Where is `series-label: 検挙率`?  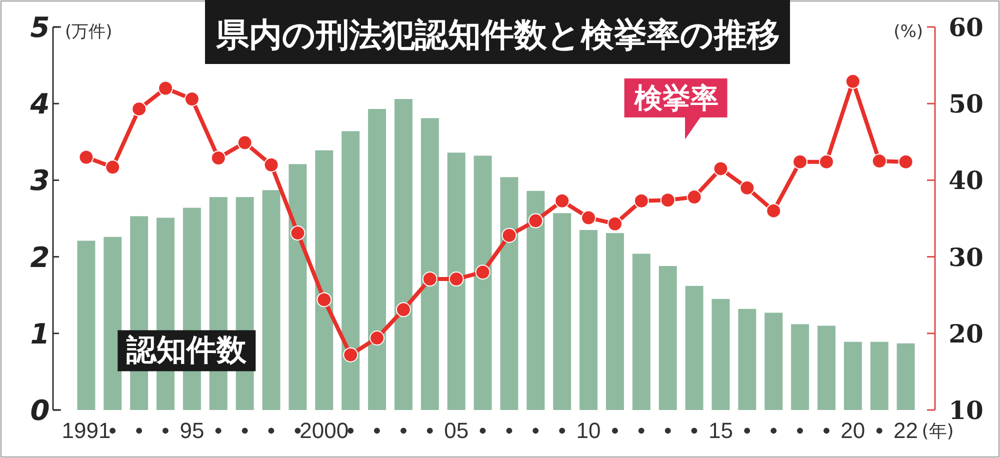 series-label: 検挙率 is located at coordinates (675, 97).